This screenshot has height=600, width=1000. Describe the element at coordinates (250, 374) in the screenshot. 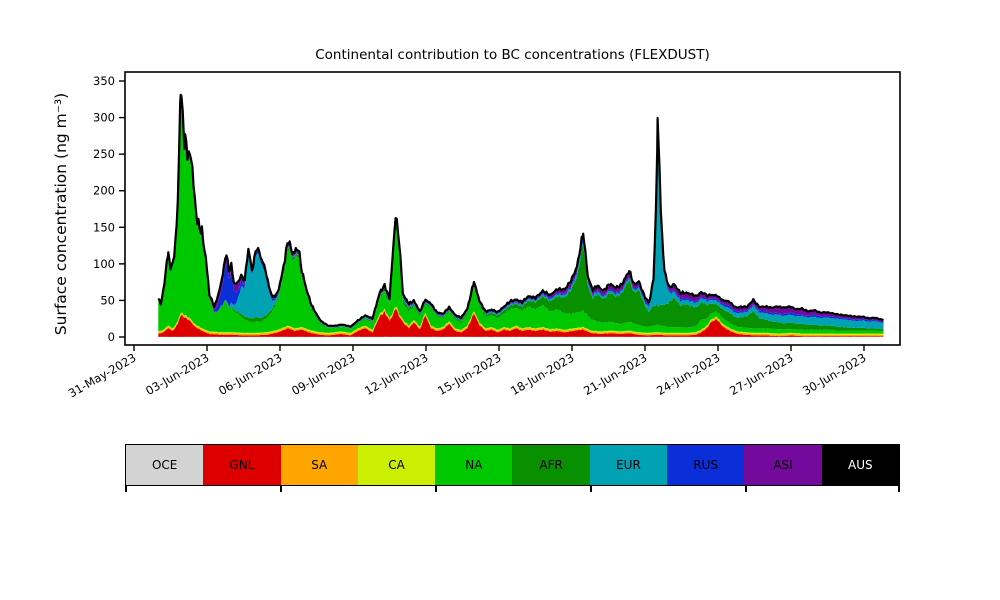

I see `x-tick-label: 06-Jun-2023` at that location.